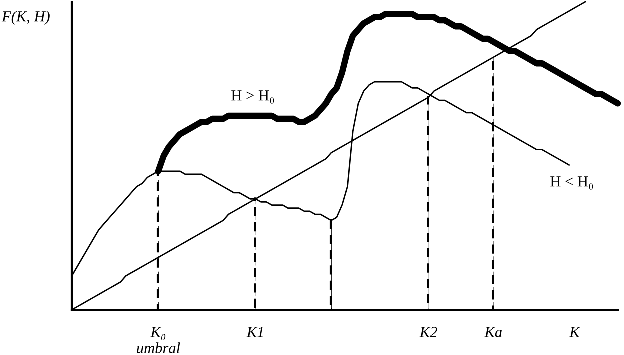 This screenshot has height=355, width=624. I want to click on y-axis-title: F(K, H), so click(26, 18).